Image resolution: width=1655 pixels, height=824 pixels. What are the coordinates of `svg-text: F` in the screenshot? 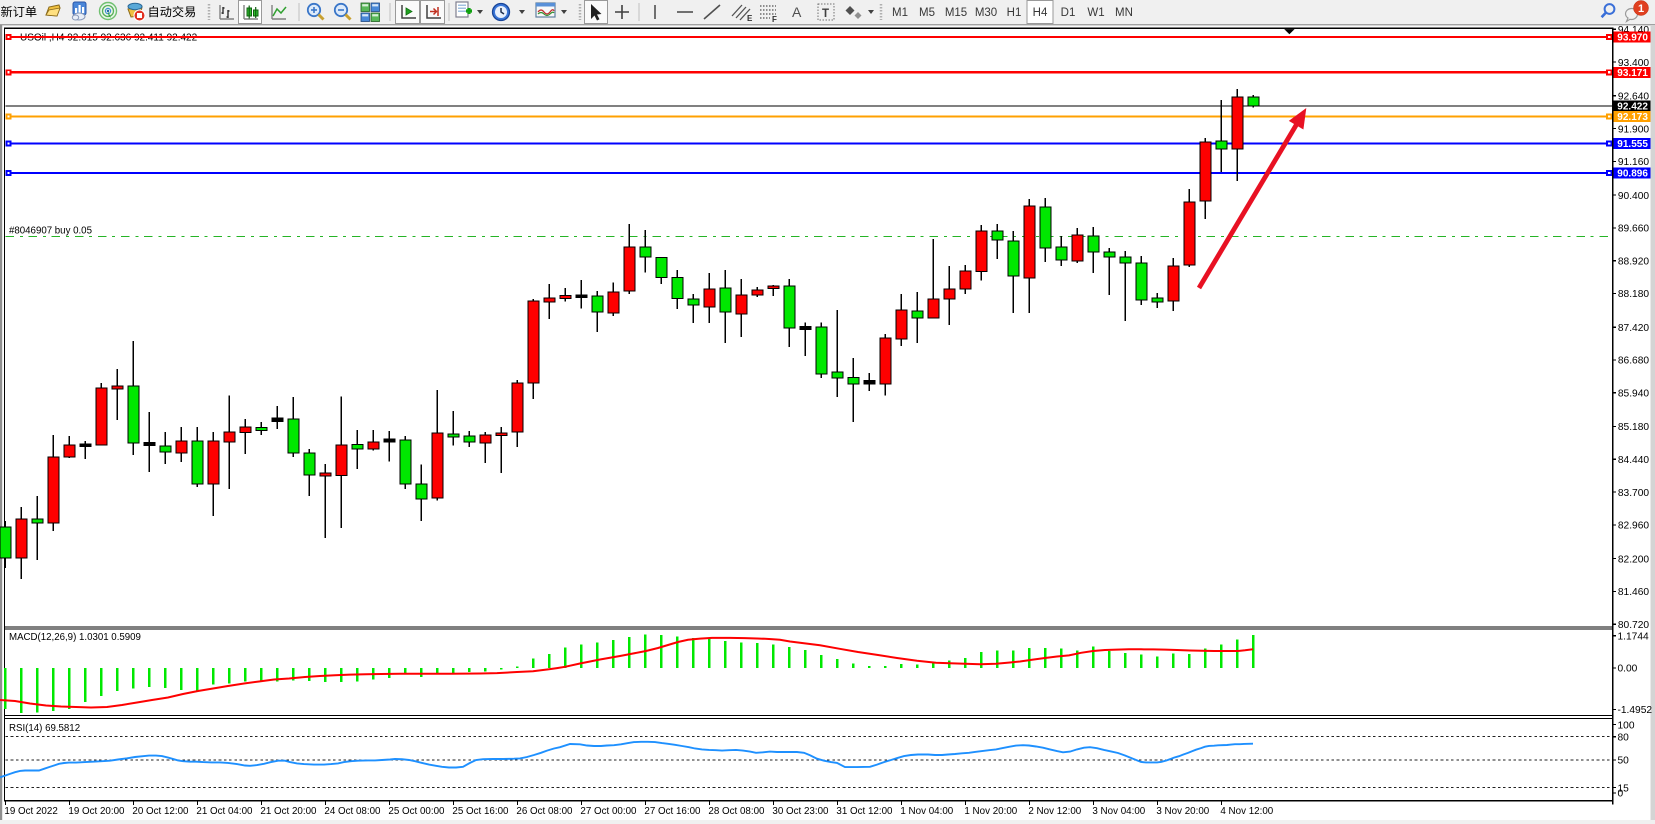 It's located at (774, 19).